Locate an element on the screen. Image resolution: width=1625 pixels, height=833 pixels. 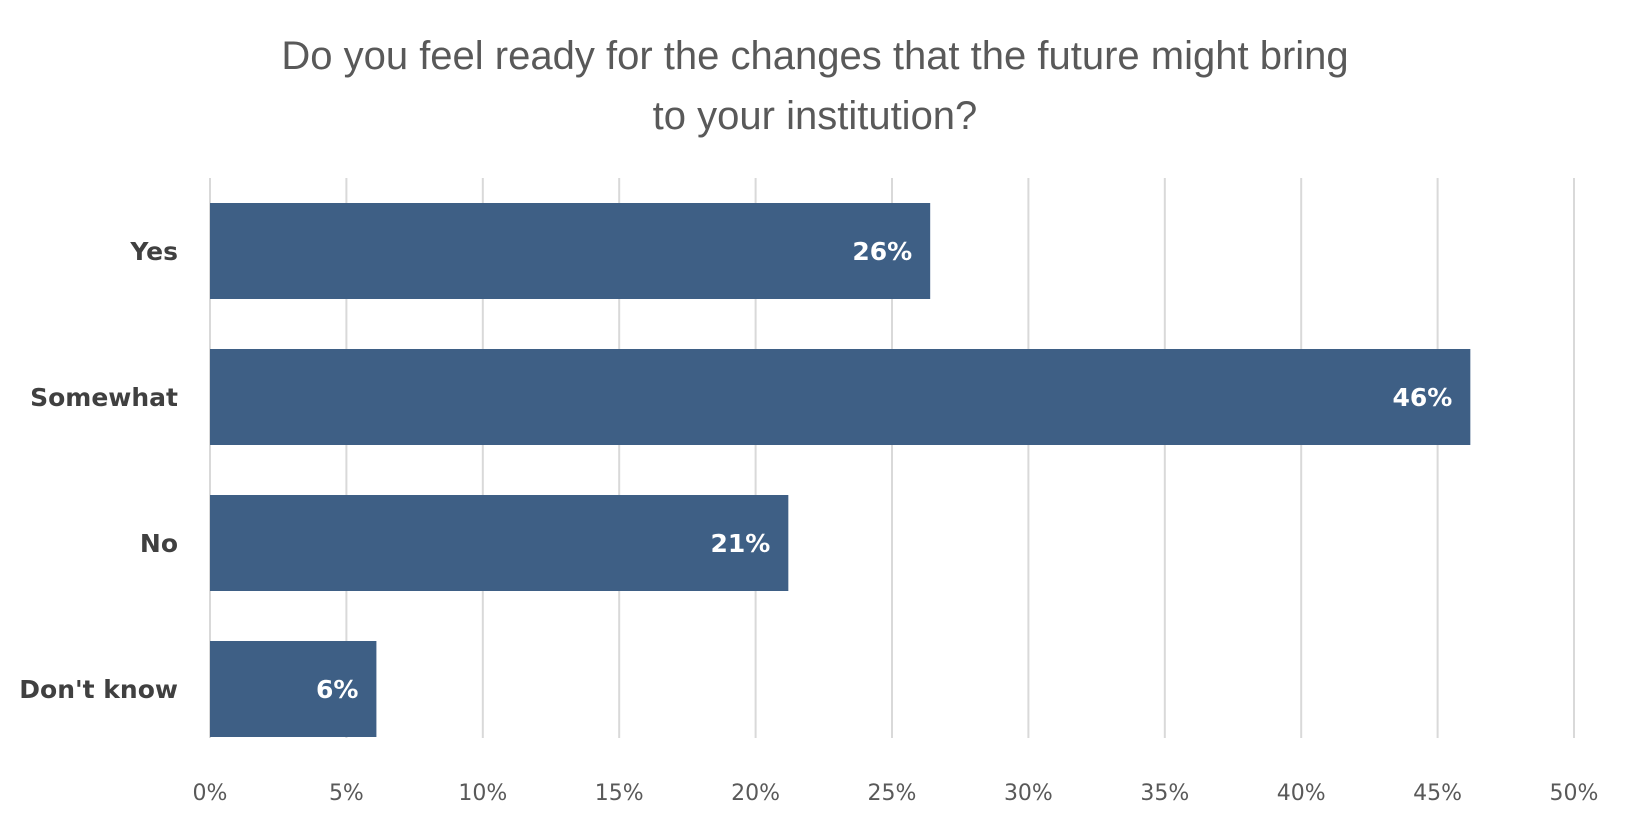
x-tick-label-30: 30% is located at coordinates (1028, 793).